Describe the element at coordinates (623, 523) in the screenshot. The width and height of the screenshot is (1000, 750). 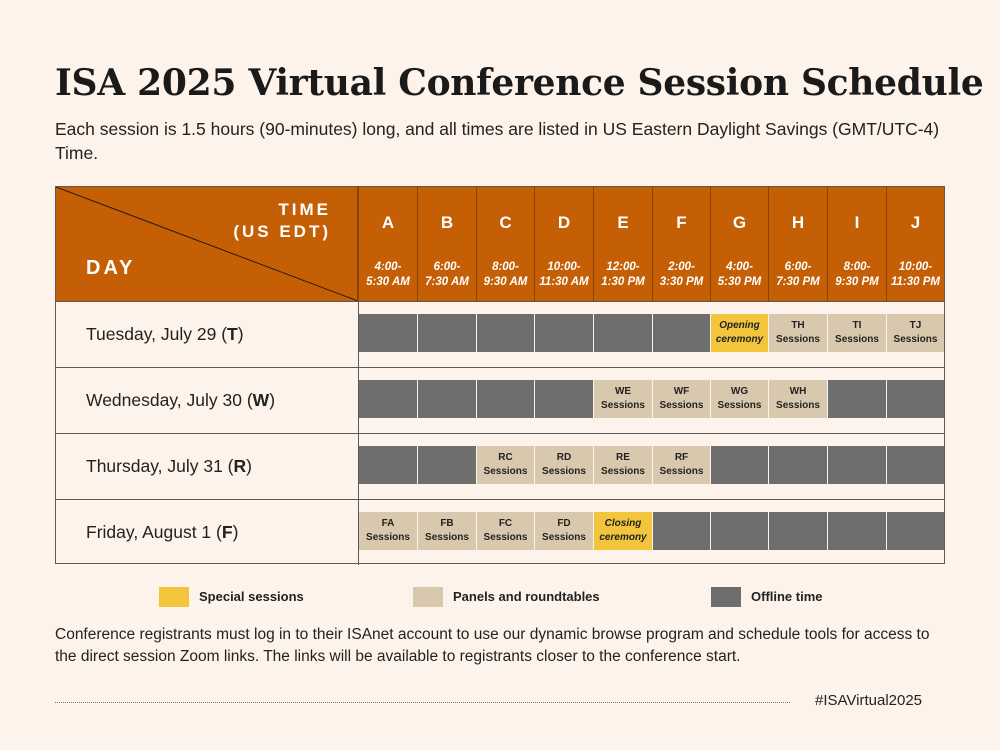
I see `session-code: Closing` at that location.